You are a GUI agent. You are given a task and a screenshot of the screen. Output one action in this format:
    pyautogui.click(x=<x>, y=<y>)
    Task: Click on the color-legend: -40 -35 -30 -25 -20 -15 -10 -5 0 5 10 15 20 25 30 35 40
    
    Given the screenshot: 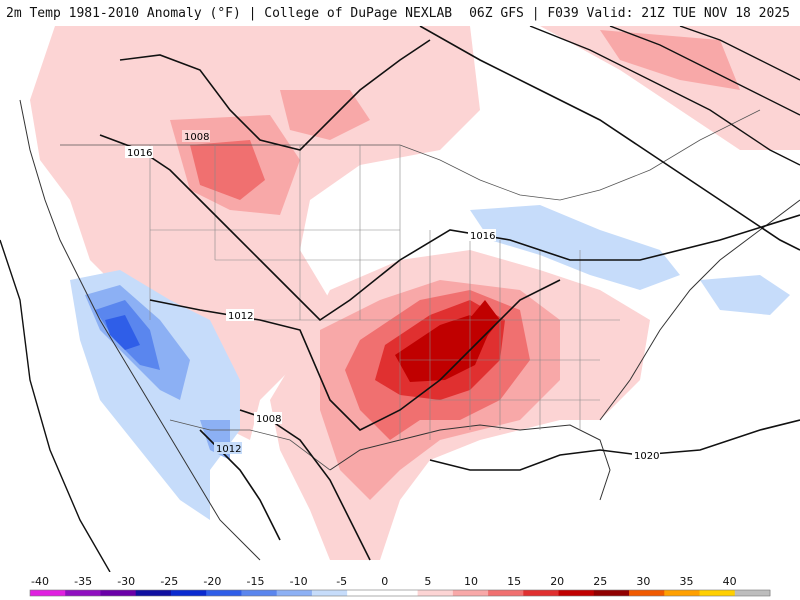 What is the action you would take?
    pyautogui.click(x=400, y=586)
    